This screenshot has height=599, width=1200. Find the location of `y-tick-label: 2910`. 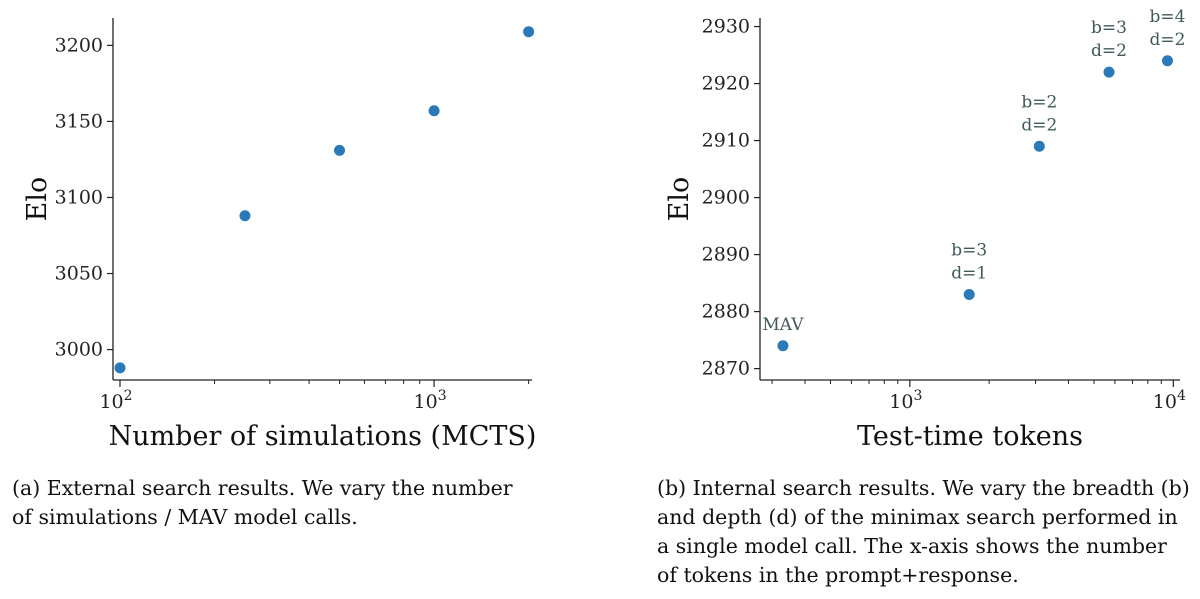

y-tick-label: 2910 is located at coordinates (726, 141).